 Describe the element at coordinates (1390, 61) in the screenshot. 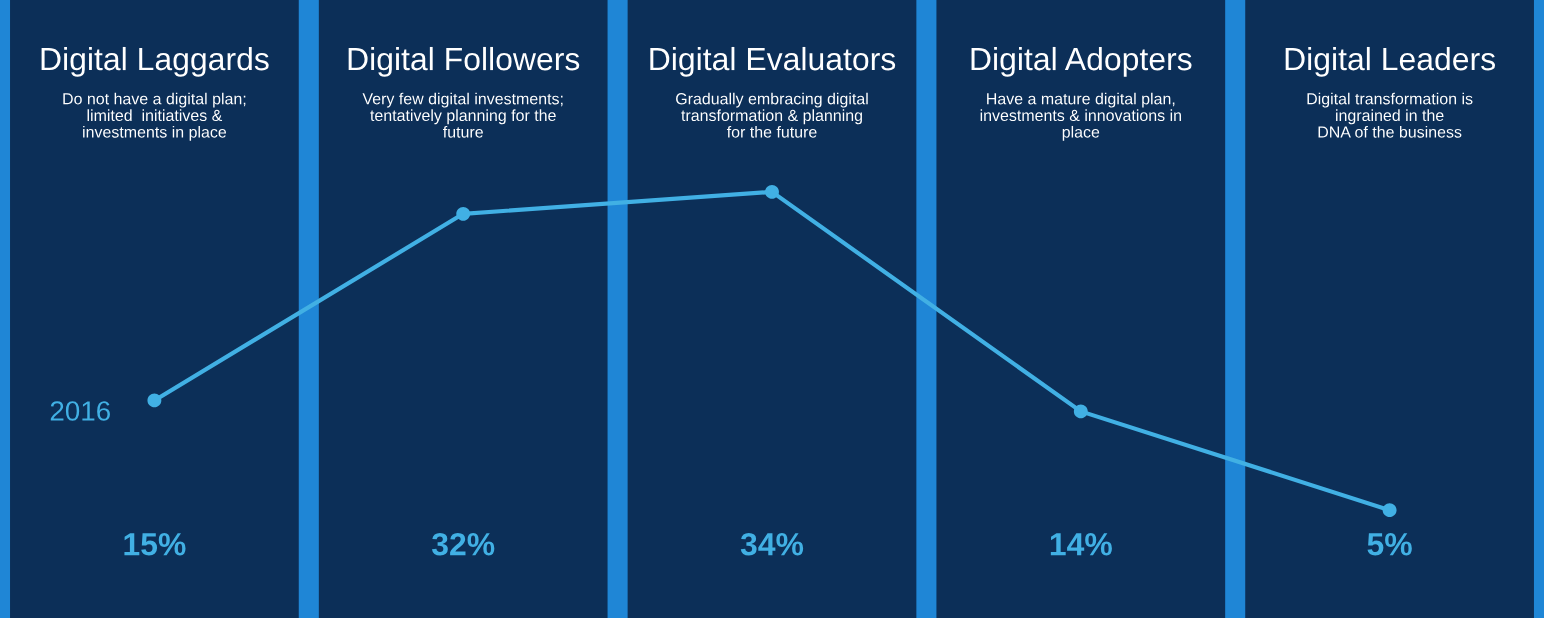

I see `x-tick-label: Digital Leaders` at that location.